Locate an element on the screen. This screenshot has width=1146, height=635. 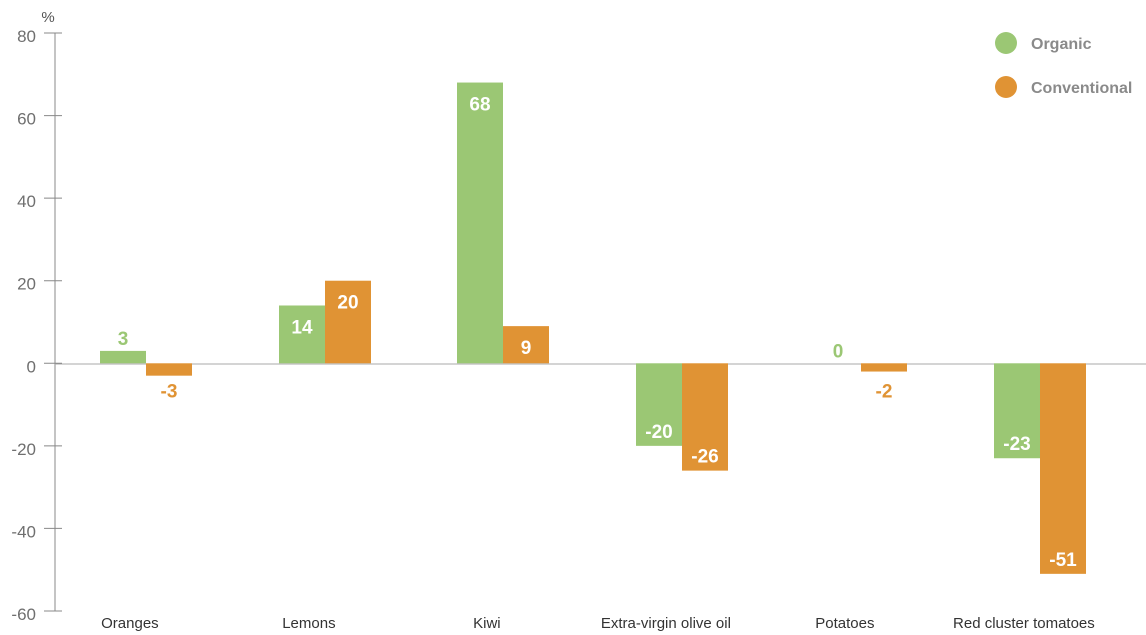
legend-label-conventional: Conventional is located at coordinates (1081, 88).